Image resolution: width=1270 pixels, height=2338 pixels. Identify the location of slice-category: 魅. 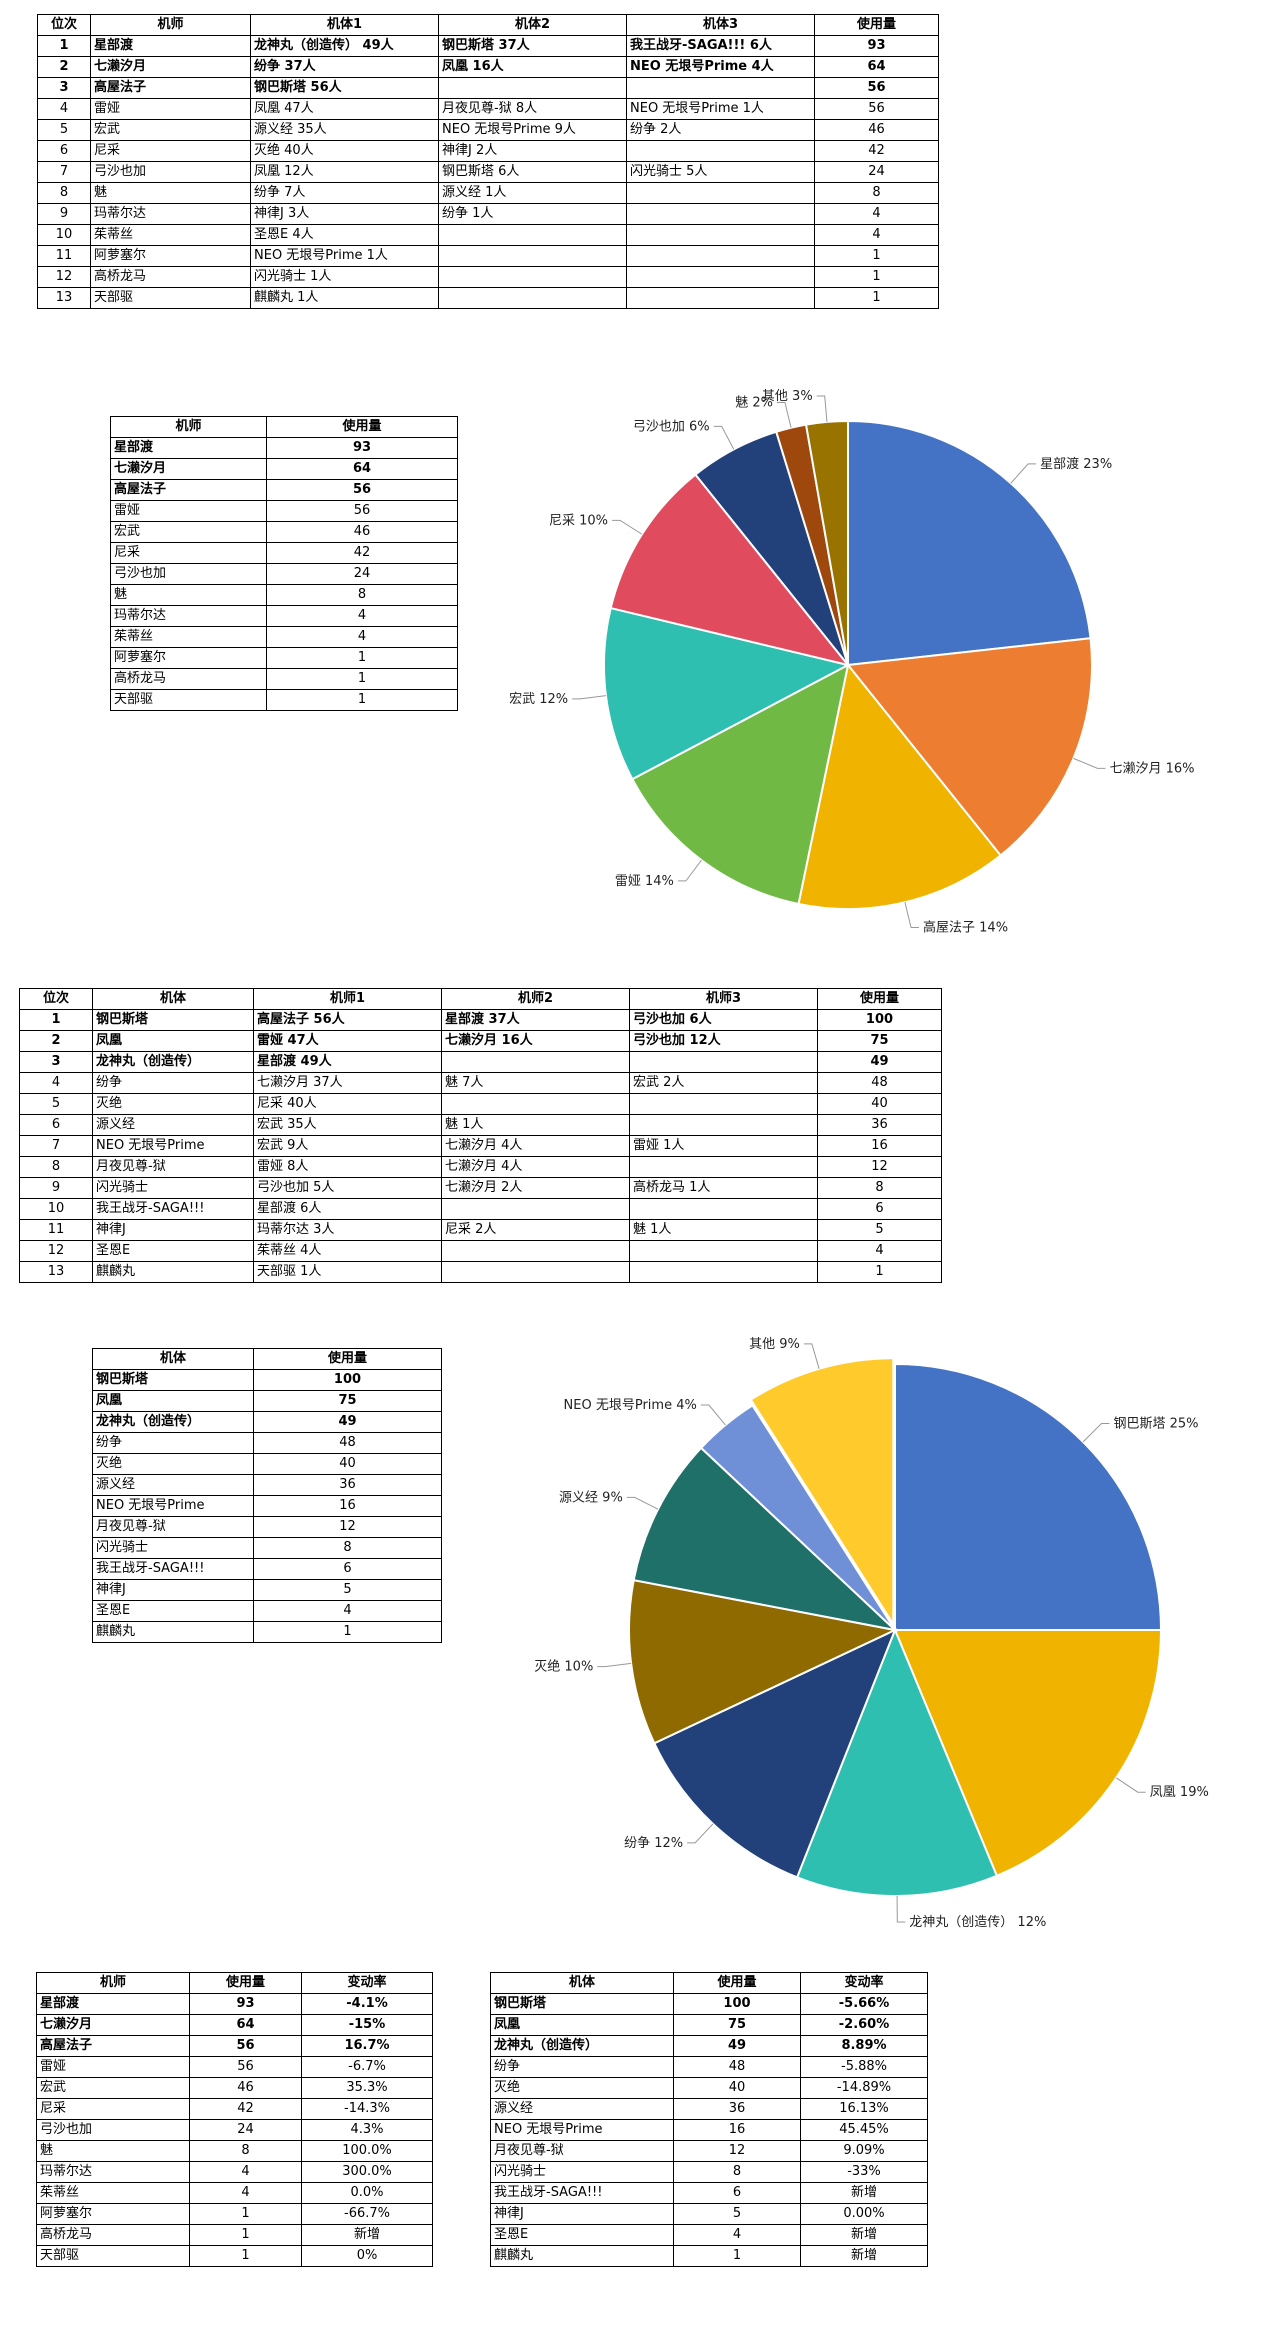
(741, 402).